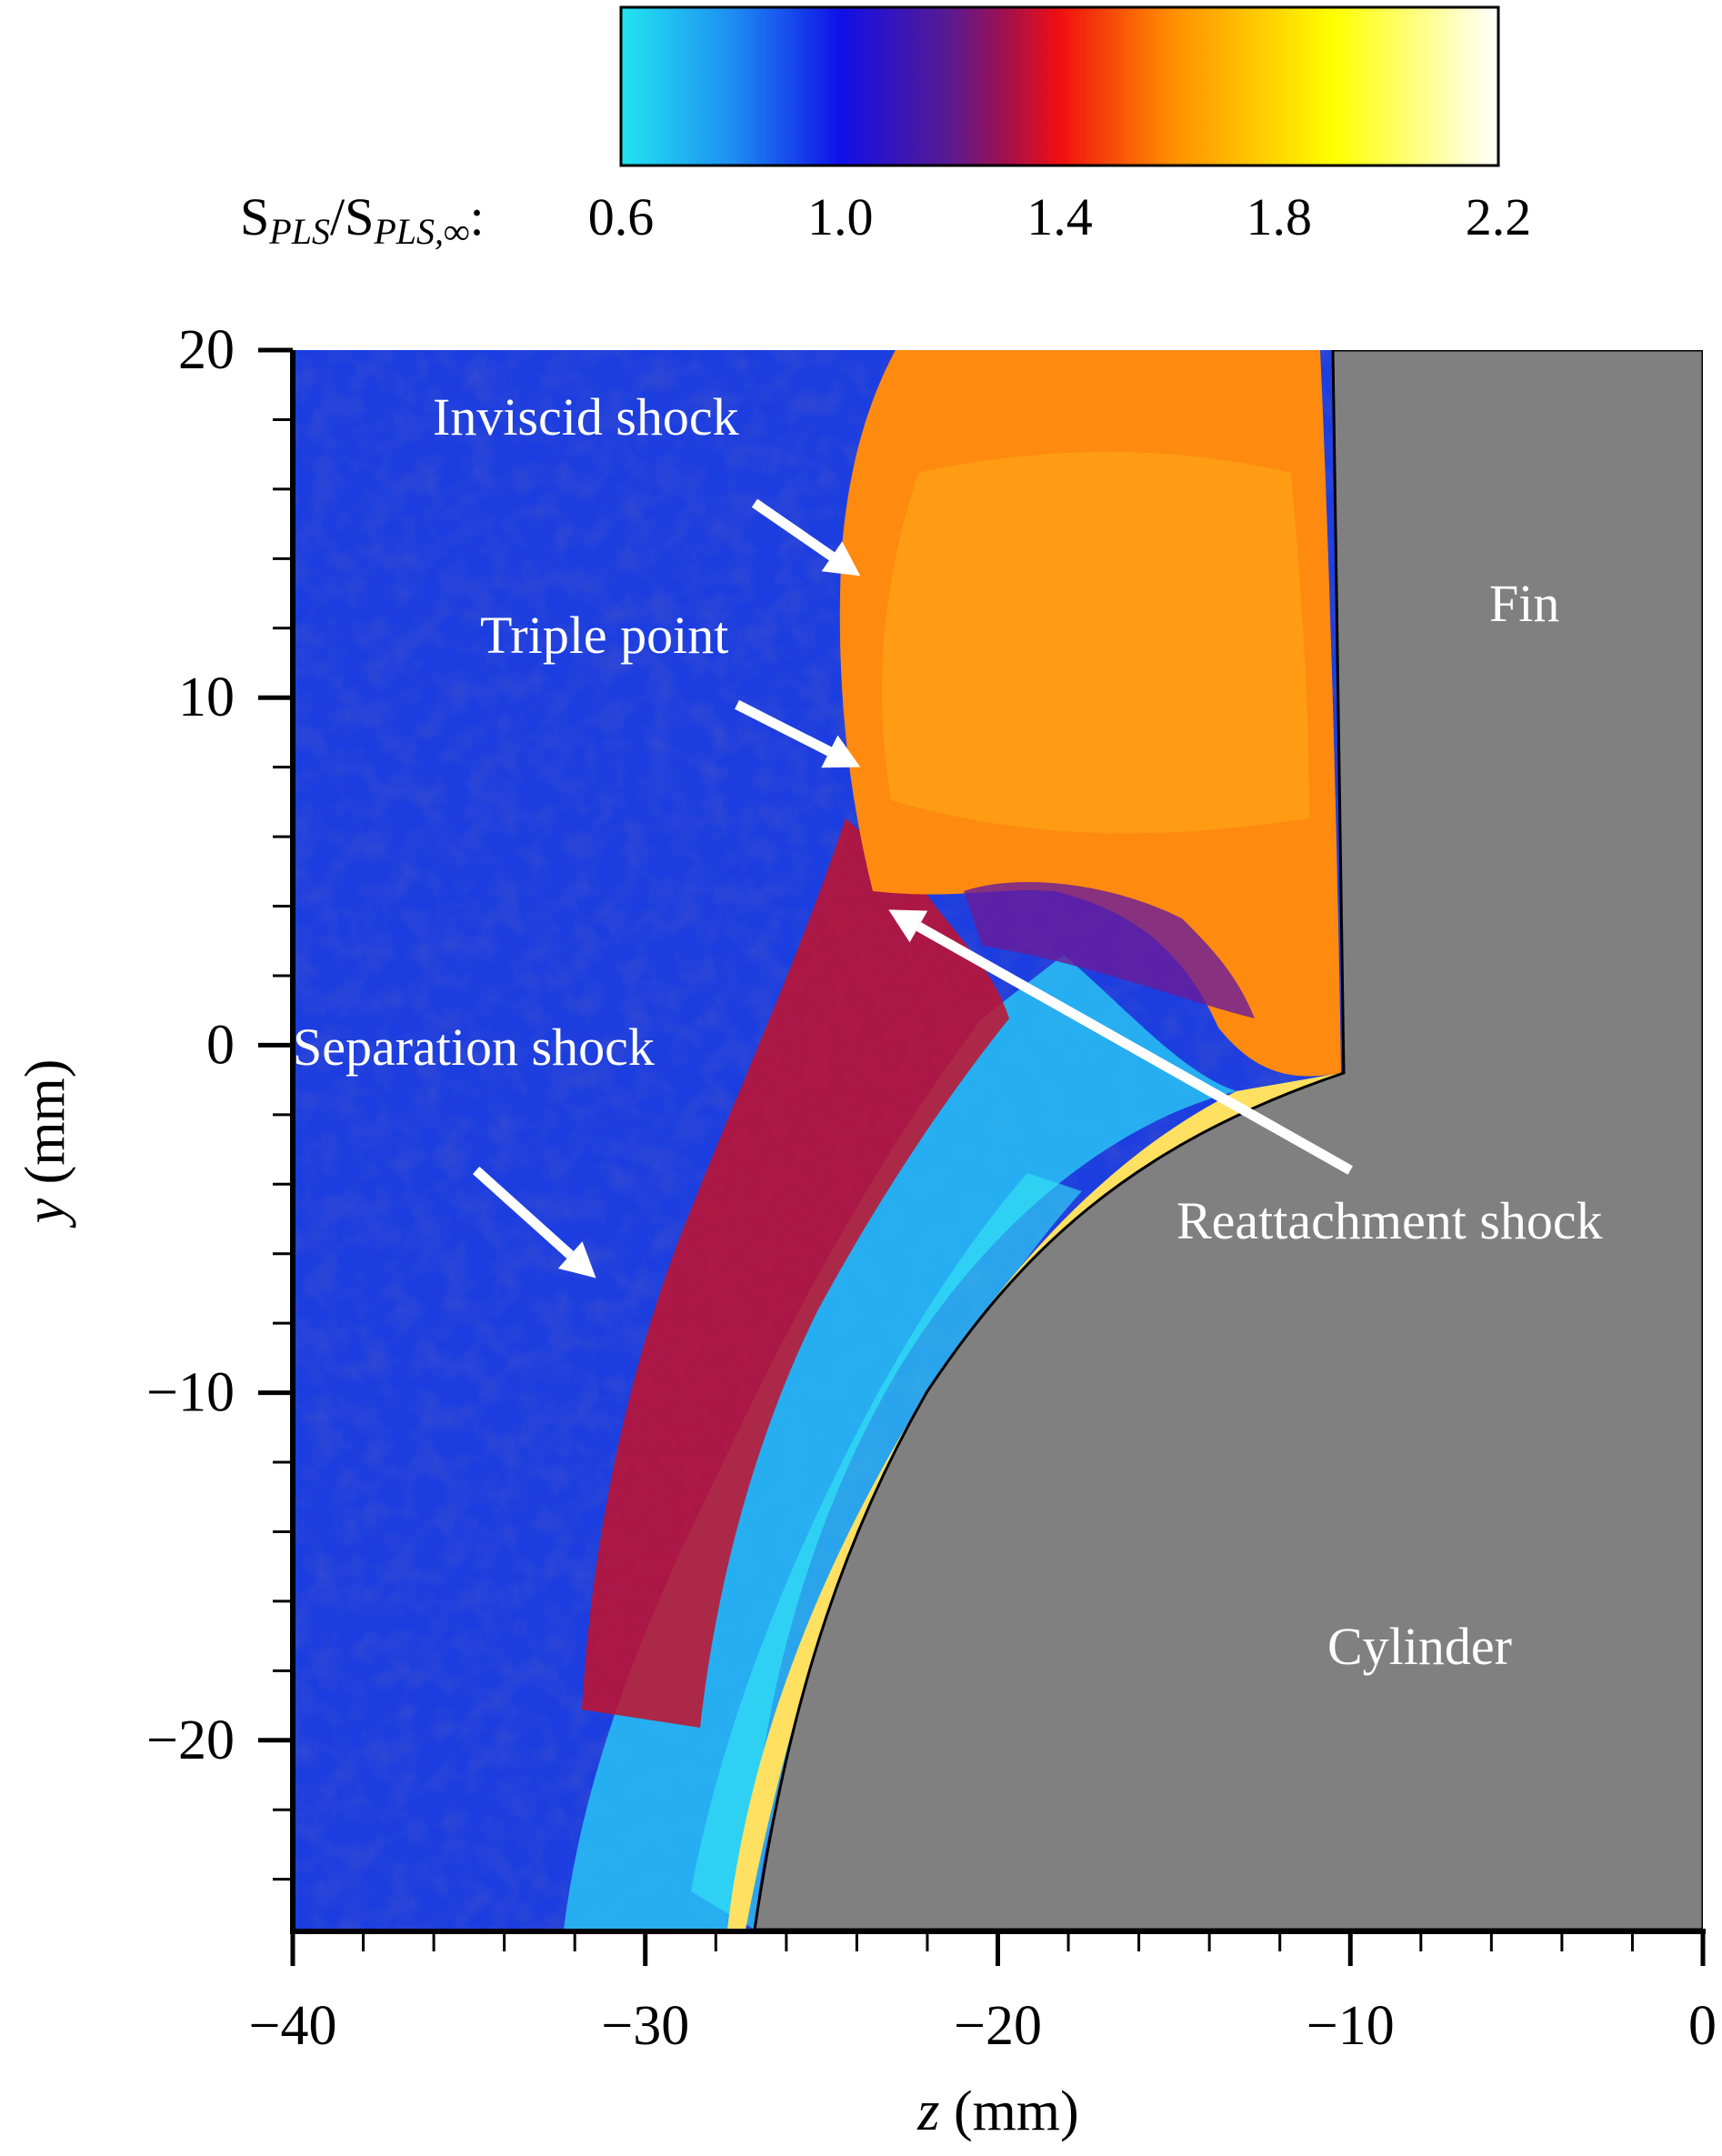  Describe the element at coordinates (840, 216) in the screenshot. I see `colorbar-tick-label: 1.0` at that location.